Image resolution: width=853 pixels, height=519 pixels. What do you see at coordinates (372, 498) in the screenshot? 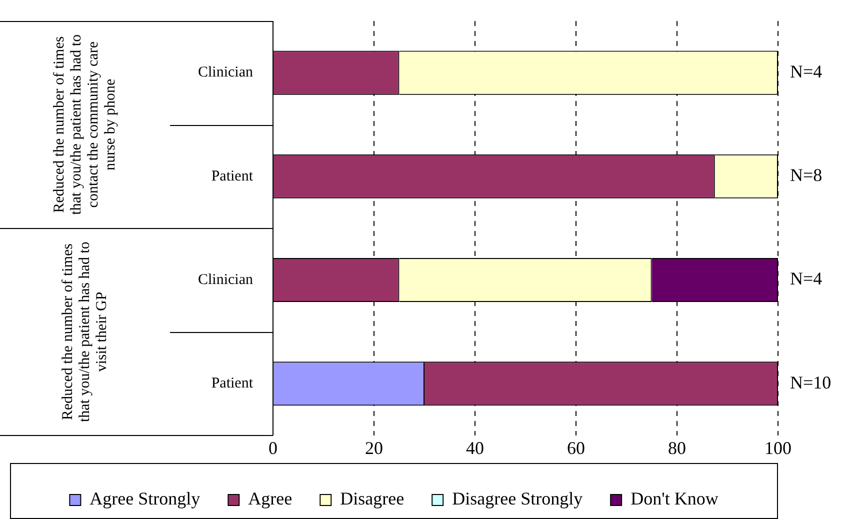
I see `legend-label: Disagree` at bounding box center [372, 498].